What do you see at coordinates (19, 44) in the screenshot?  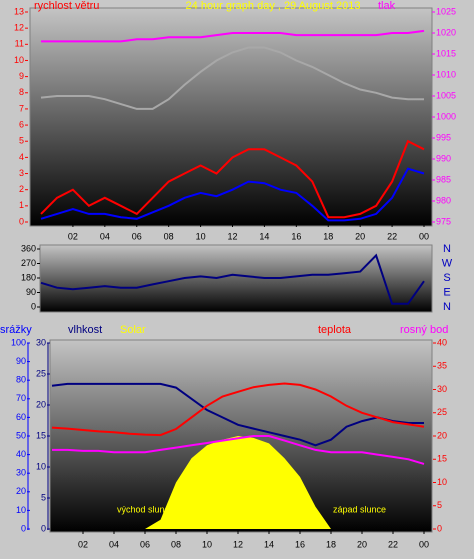 I see `y-tick-label: 11` at bounding box center [19, 44].